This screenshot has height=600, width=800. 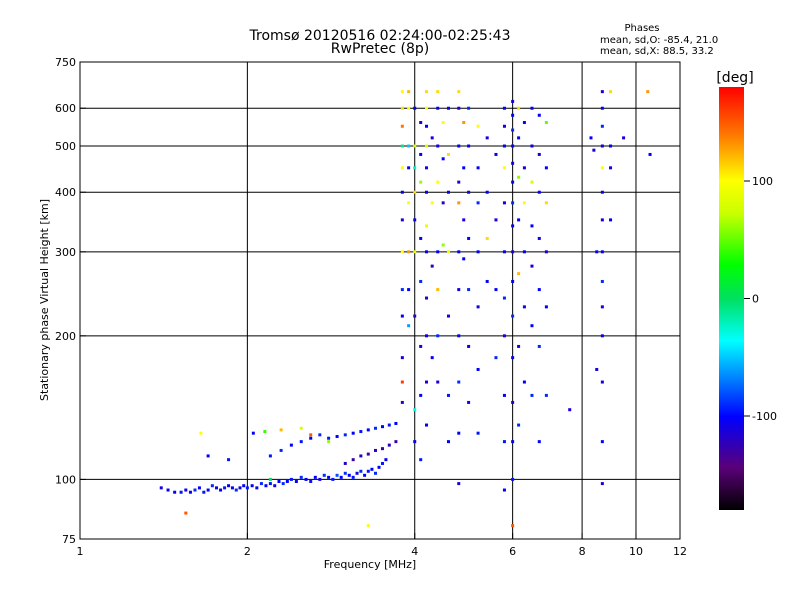 What do you see at coordinates (512, 551) in the screenshot?
I see `x-tick-label: 6` at bounding box center [512, 551].